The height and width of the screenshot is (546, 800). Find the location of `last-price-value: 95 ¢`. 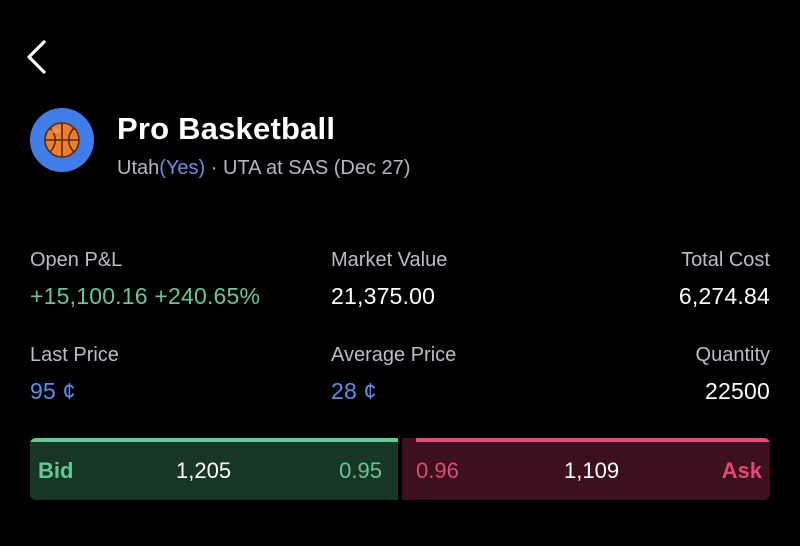

last-price-value: 95 ¢ is located at coordinates (53, 391).